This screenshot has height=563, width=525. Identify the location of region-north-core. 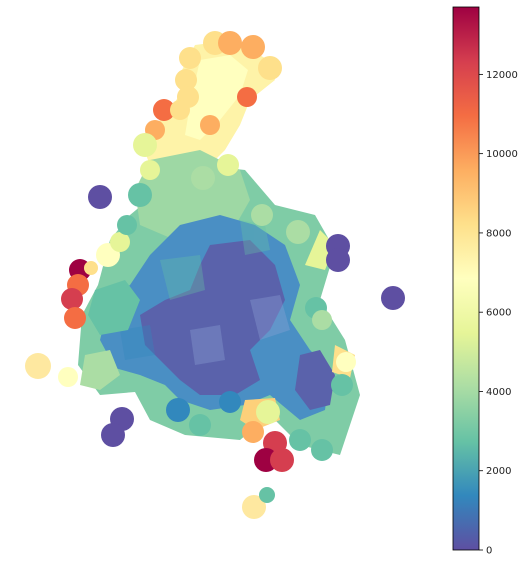
(216, 97).